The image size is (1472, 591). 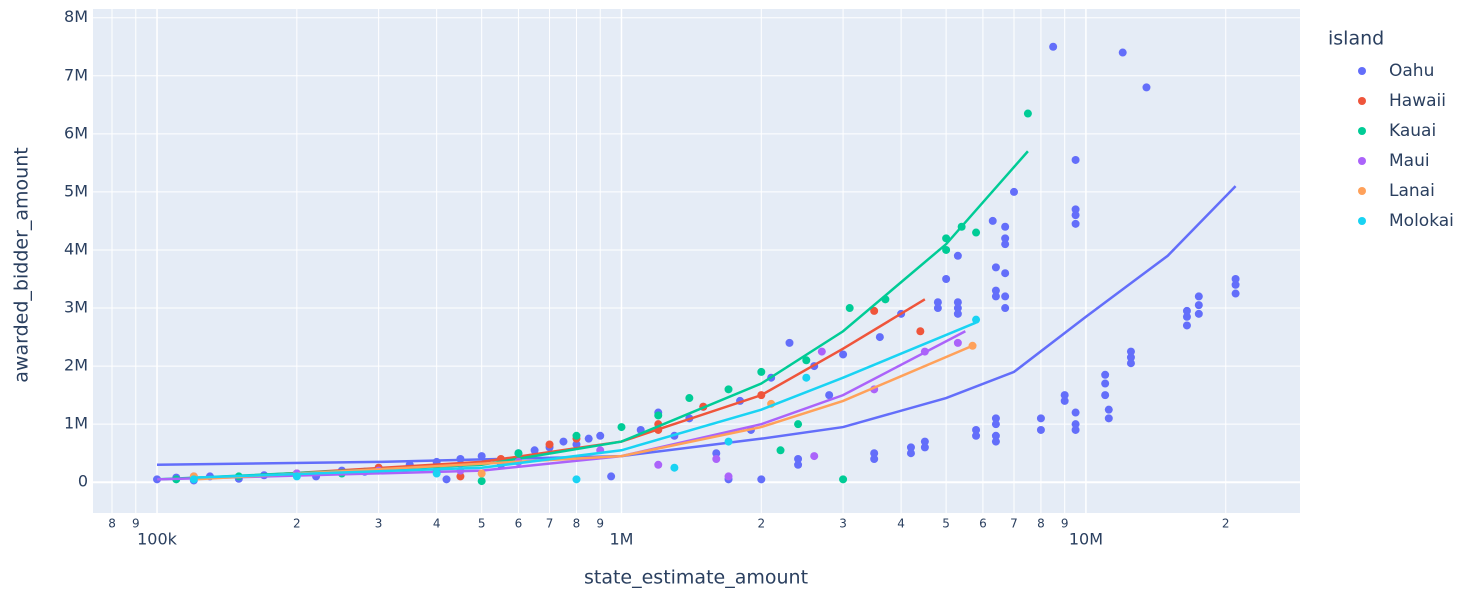 I want to click on x-tick-label: 8, so click(x=577, y=524).